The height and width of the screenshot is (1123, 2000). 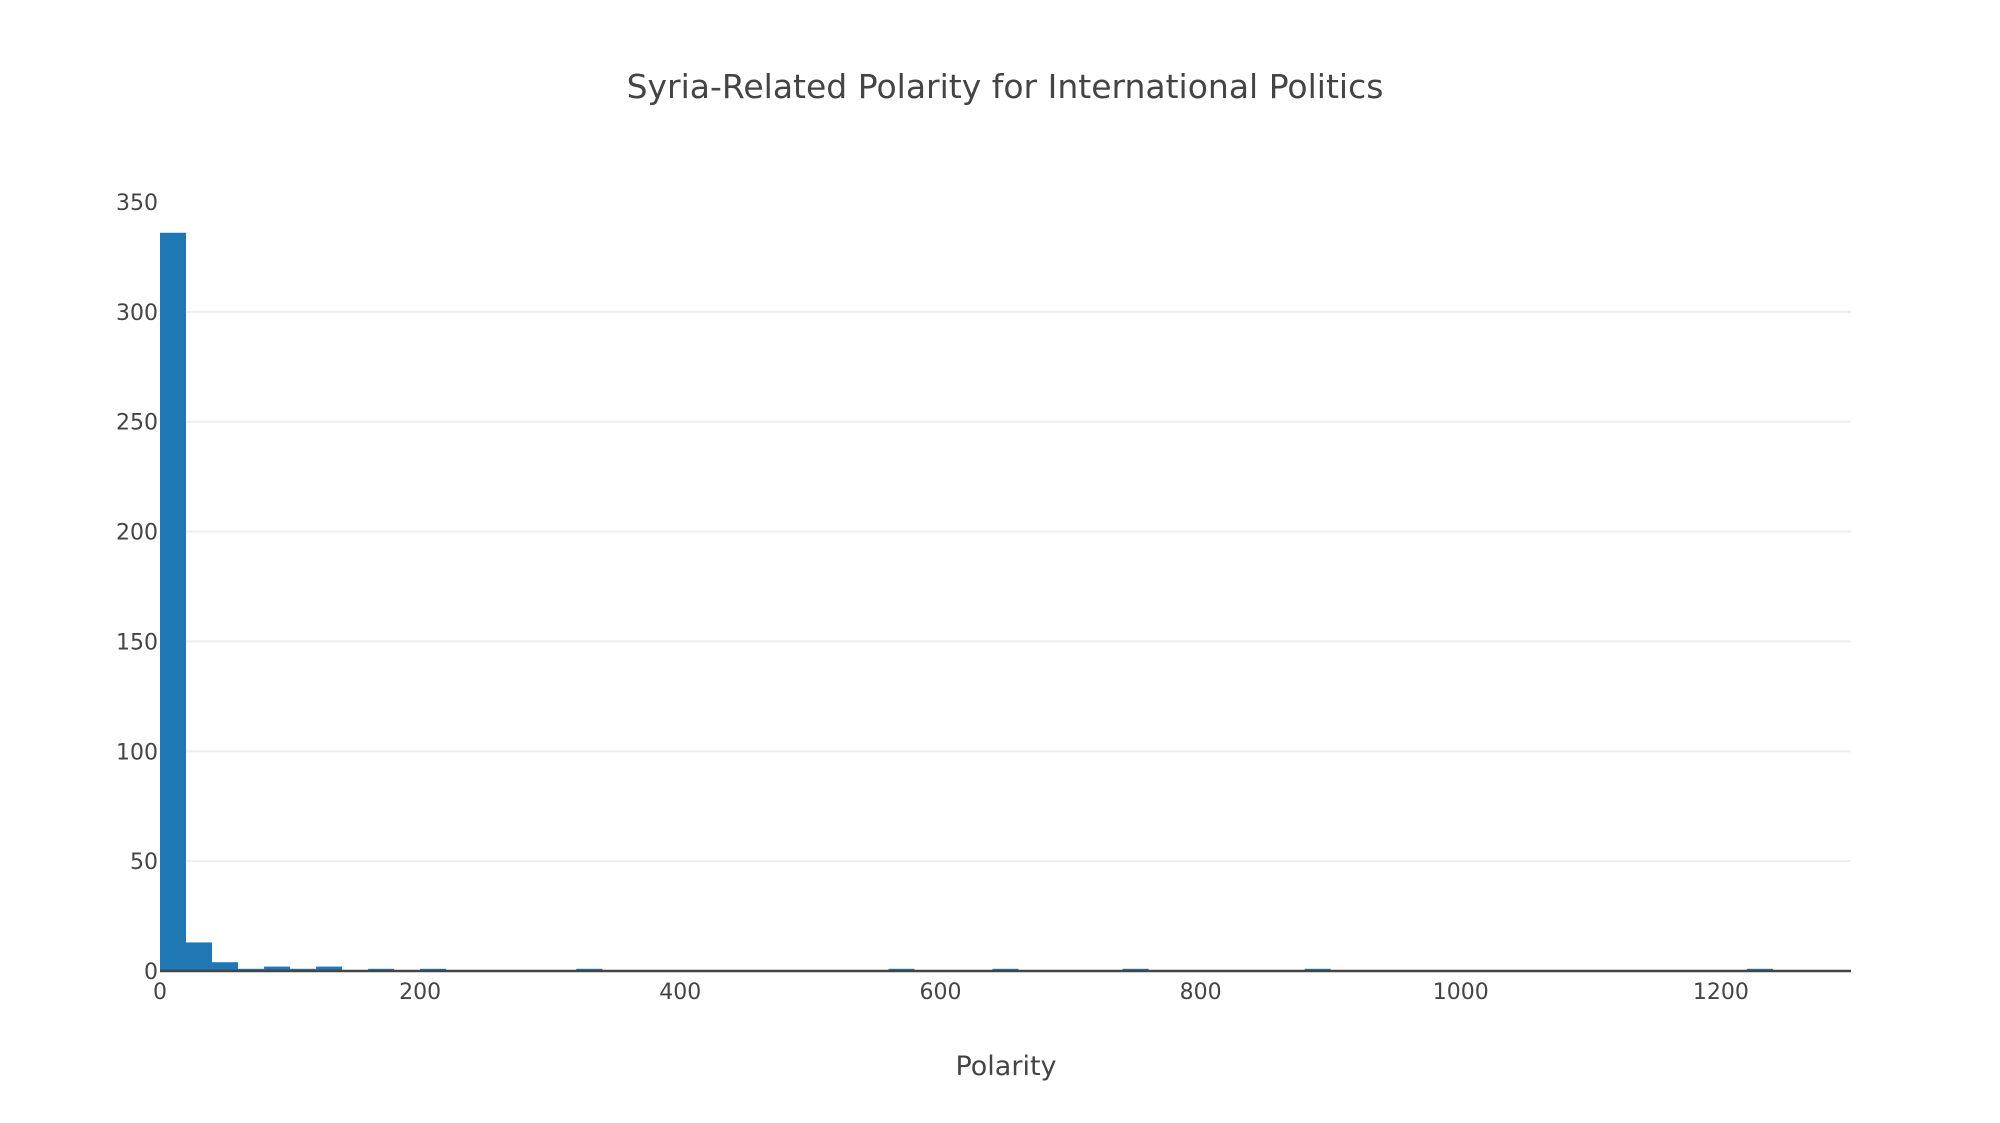 I want to click on x-tick-label: 0, so click(x=160, y=992).